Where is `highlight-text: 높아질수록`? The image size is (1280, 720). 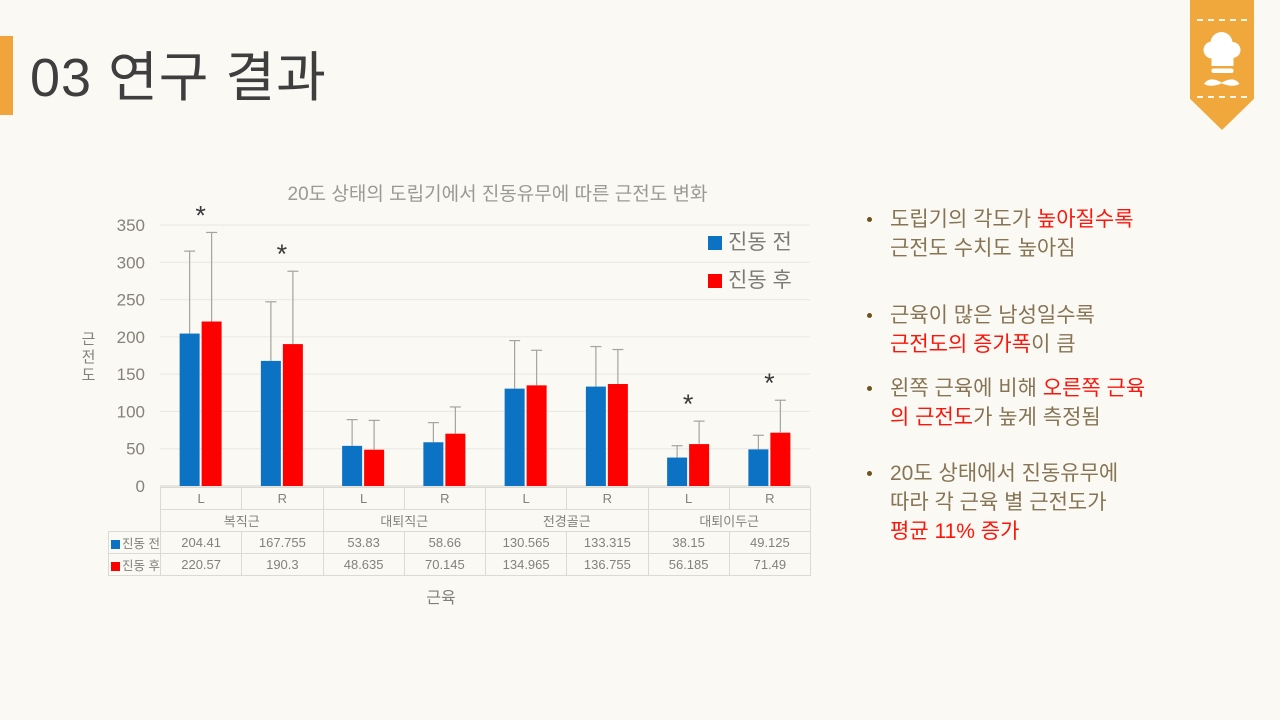
highlight-text: 높아질수록 is located at coordinates (1085, 219).